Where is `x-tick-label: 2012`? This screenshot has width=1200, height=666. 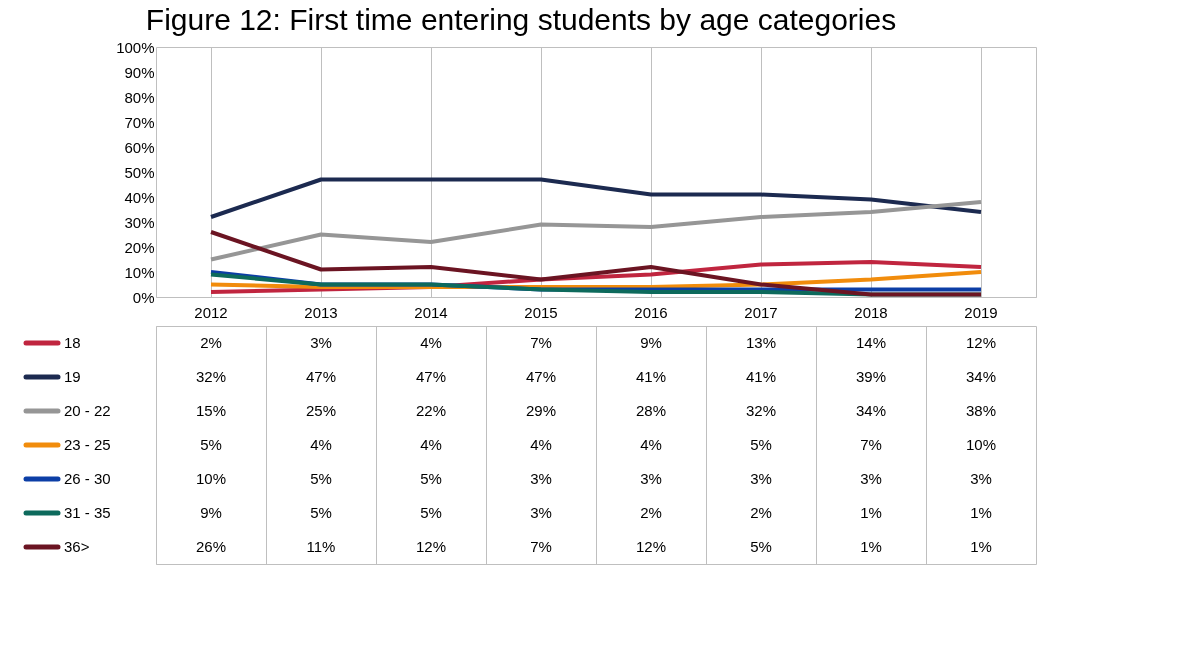 x-tick-label: 2012 is located at coordinates (211, 312).